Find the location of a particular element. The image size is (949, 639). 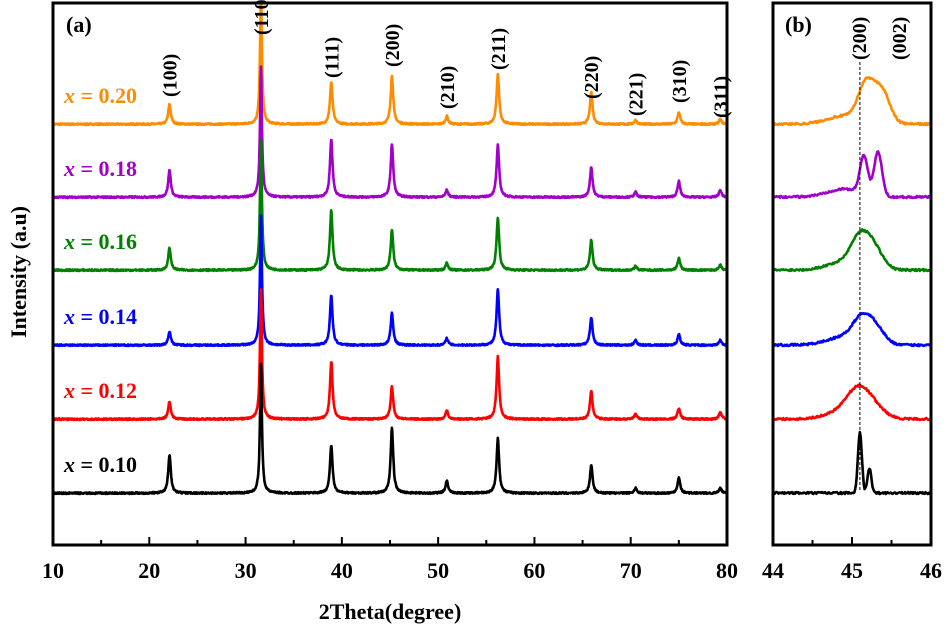

panel-b-frame is located at coordinates (852, 274).